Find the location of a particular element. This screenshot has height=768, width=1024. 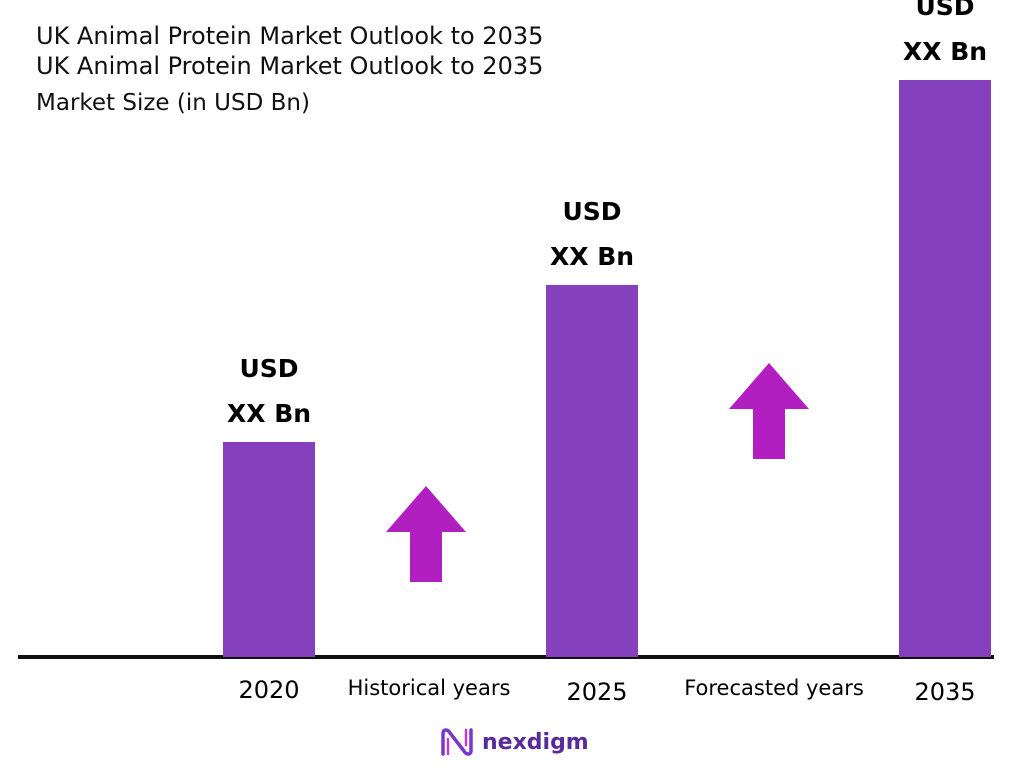

bar-2020 is located at coordinates (269, 549).